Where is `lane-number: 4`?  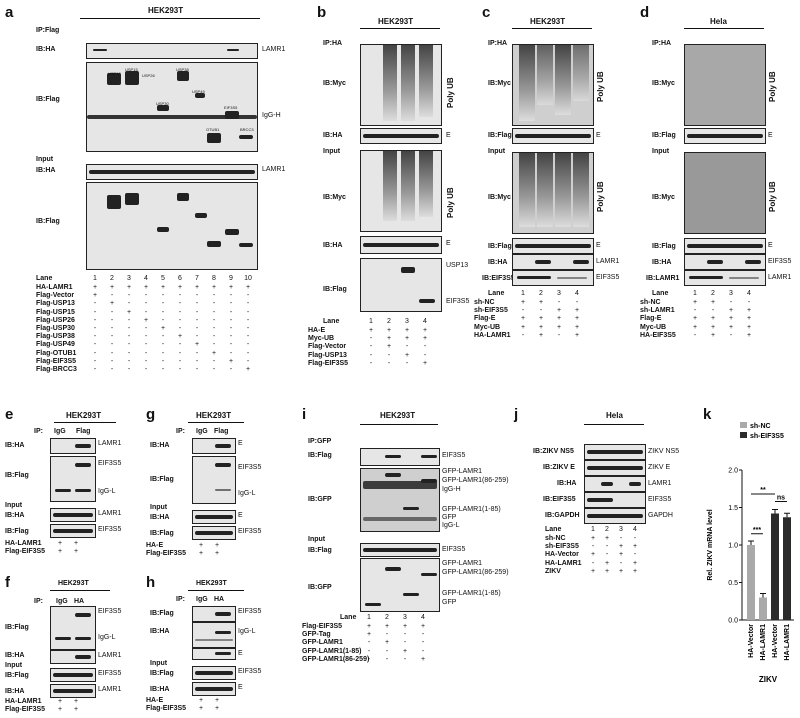
lane-number: 4 is located at coordinates (635, 529).